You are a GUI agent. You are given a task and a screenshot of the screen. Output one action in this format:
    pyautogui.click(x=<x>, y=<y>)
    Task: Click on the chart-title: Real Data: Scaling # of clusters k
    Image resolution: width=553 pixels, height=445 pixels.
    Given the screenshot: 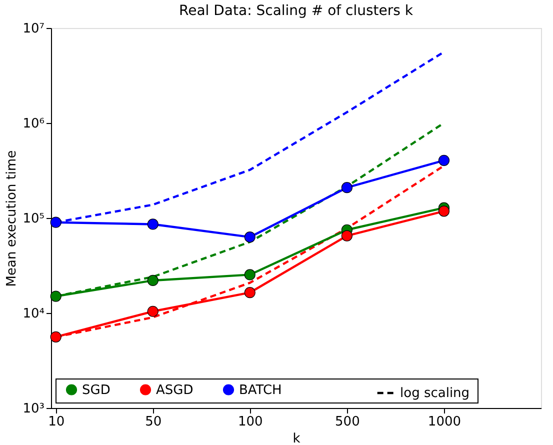 What is the action you would take?
    pyautogui.click(x=296, y=11)
    